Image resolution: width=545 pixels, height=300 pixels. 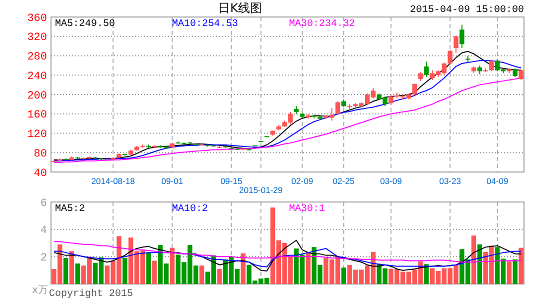 I want to click on x-tick-label: 09-15, so click(x=231, y=181).